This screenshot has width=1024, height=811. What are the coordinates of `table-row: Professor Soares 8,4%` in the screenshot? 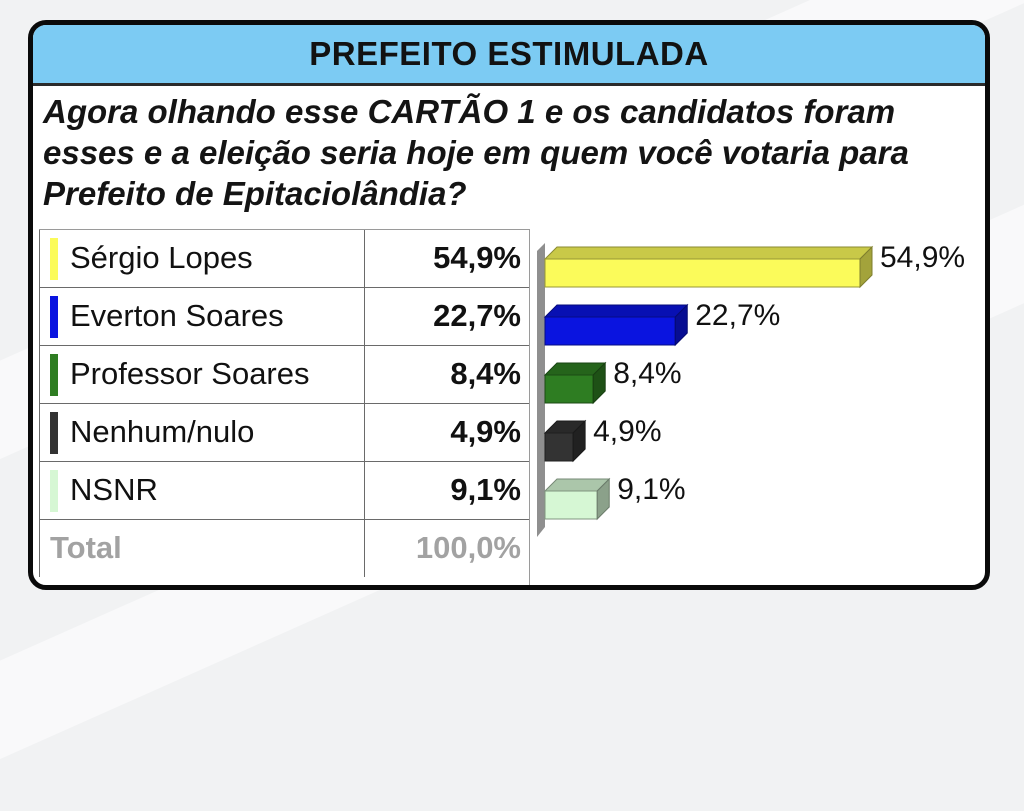 It's located at (284, 375).